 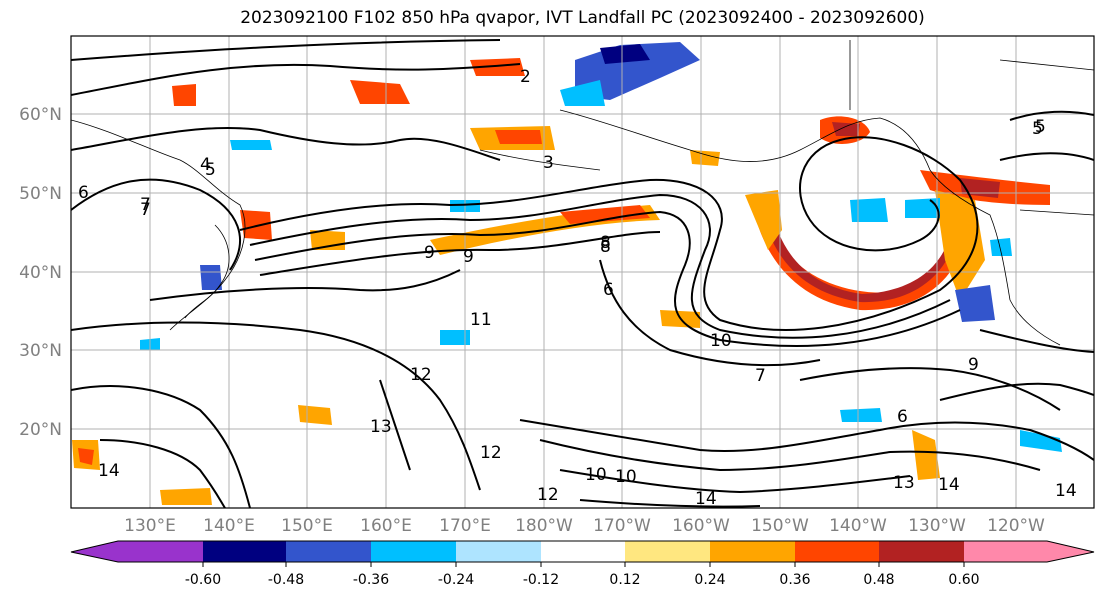 I want to click on colorbar-ticks, so click(x=583, y=564).